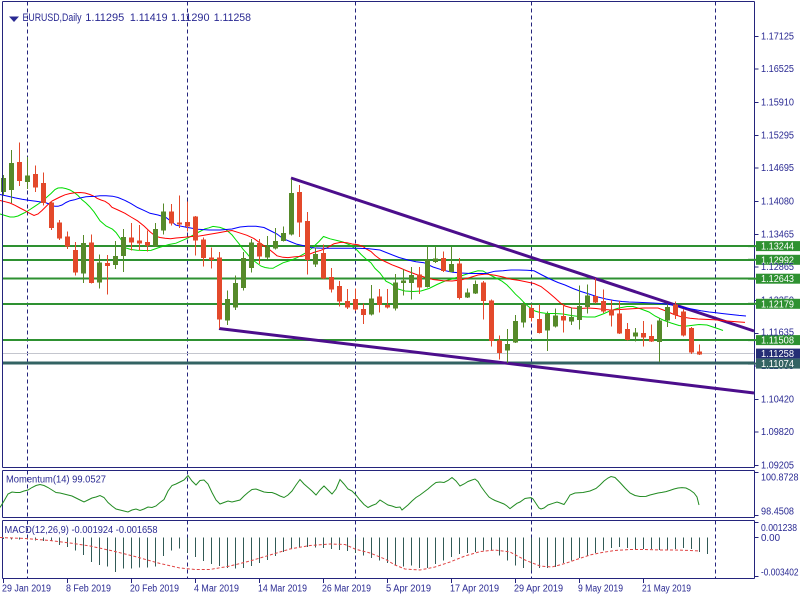  What do you see at coordinates (777, 136) in the screenshot?
I see `svg-text: 1.15295` at bounding box center [777, 136].